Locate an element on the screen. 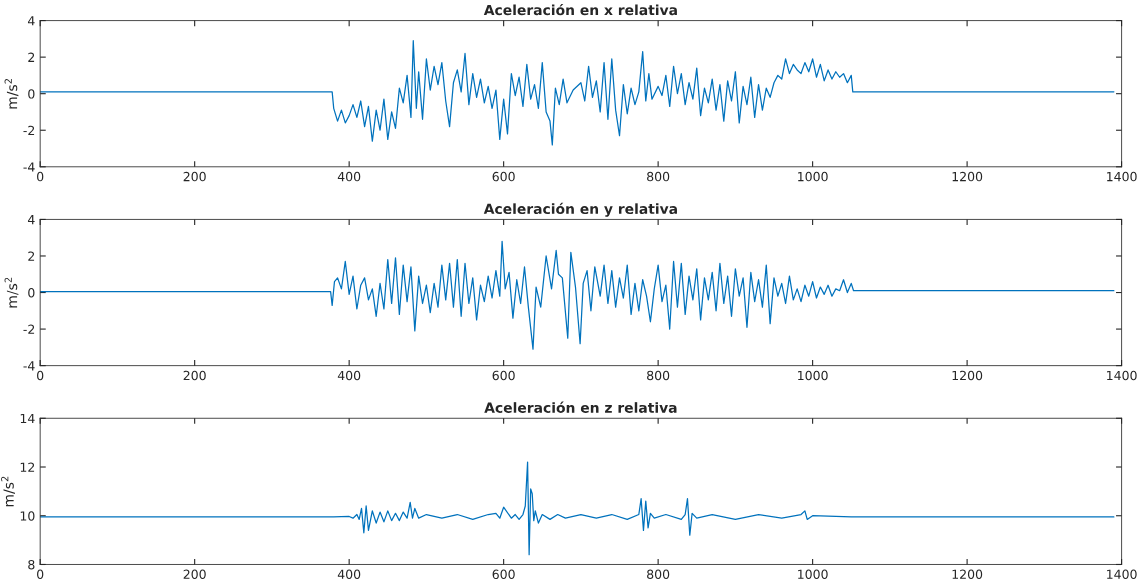 The width and height of the screenshot is (1148, 588). y-tick-label: 8 is located at coordinates (31, 564).